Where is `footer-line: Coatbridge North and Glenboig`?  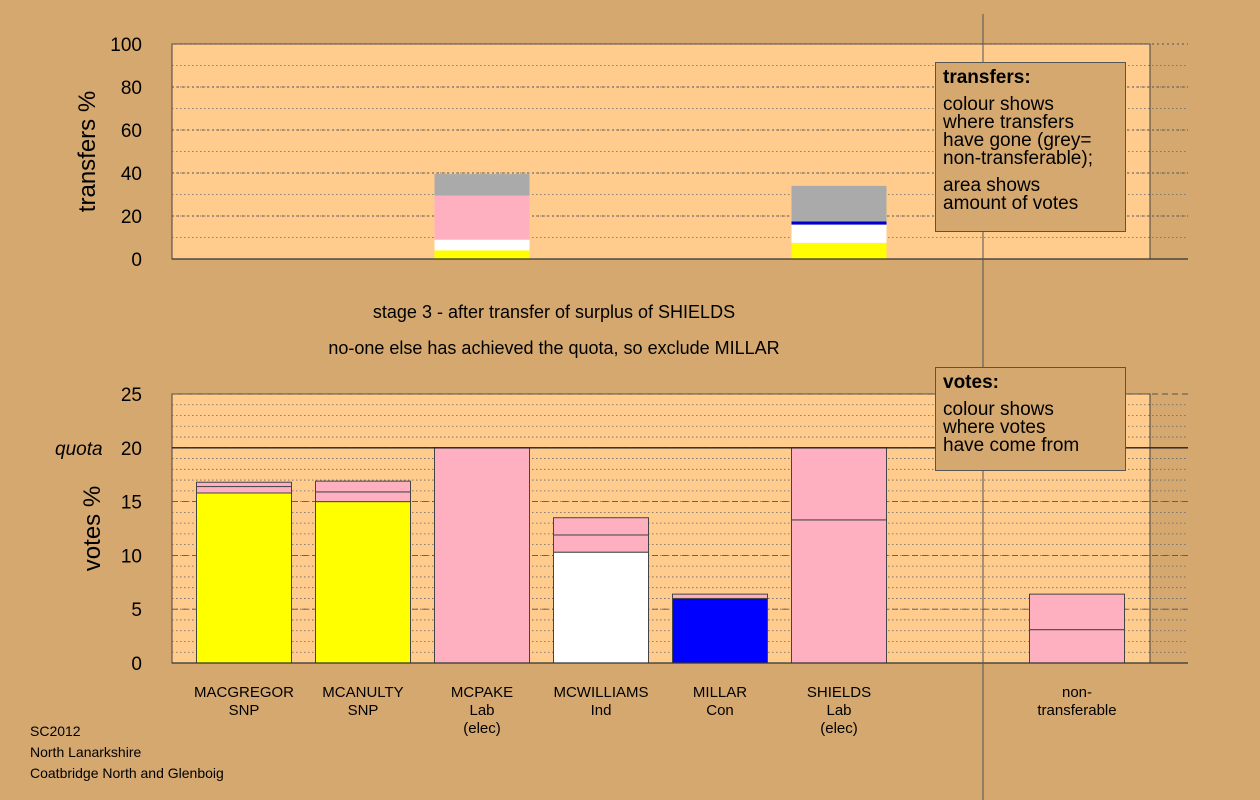 footer-line: Coatbridge North and Glenboig is located at coordinates (127, 773).